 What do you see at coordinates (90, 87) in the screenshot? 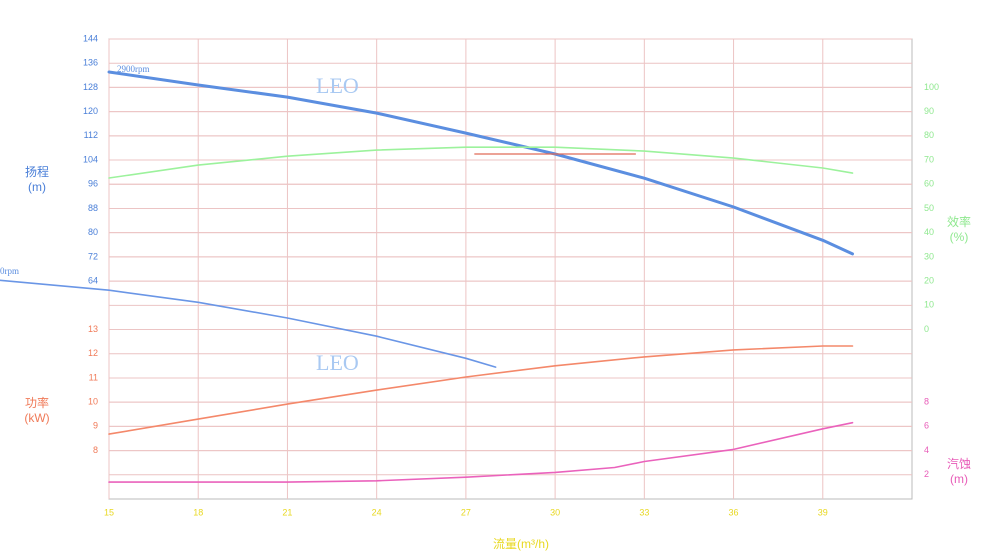
I see `y-tick-label: 128` at bounding box center [90, 87].